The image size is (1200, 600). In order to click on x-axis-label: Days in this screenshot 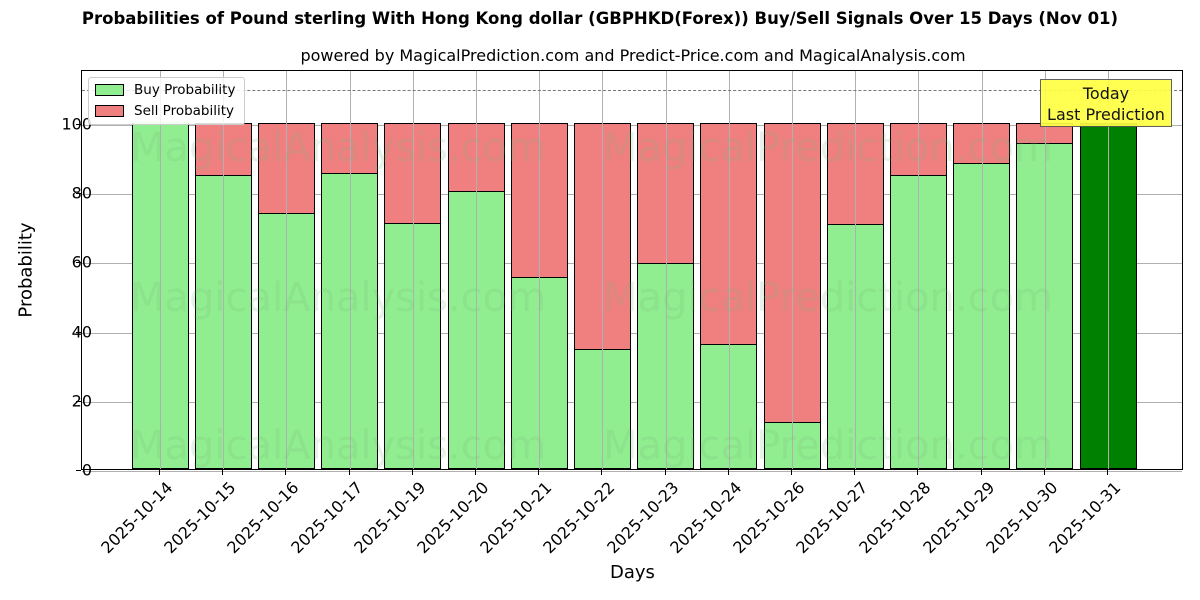, I will do `click(632, 572)`.